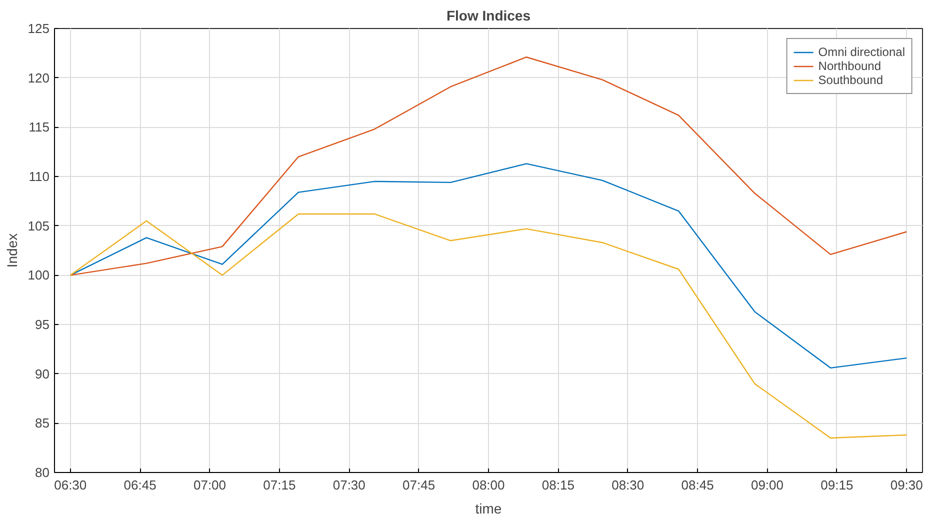 This screenshot has height=519, width=937. What do you see at coordinates (209, 485) in the screenshot?
I see `x-tick-label: 07:00` at bounding box center [209, 485].